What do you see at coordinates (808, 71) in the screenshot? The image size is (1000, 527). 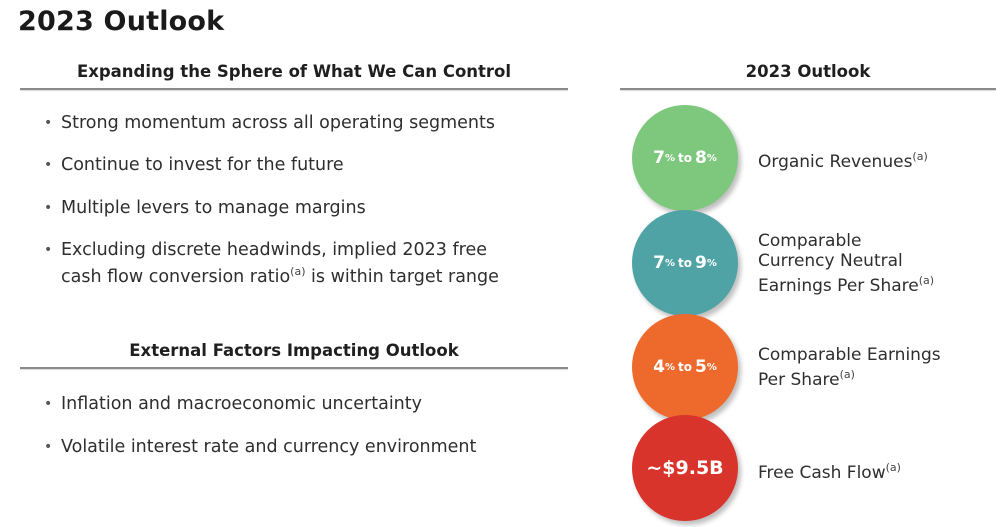 I see `outlook-heading: 2023 Outlook` at bounding box center [808, 71].